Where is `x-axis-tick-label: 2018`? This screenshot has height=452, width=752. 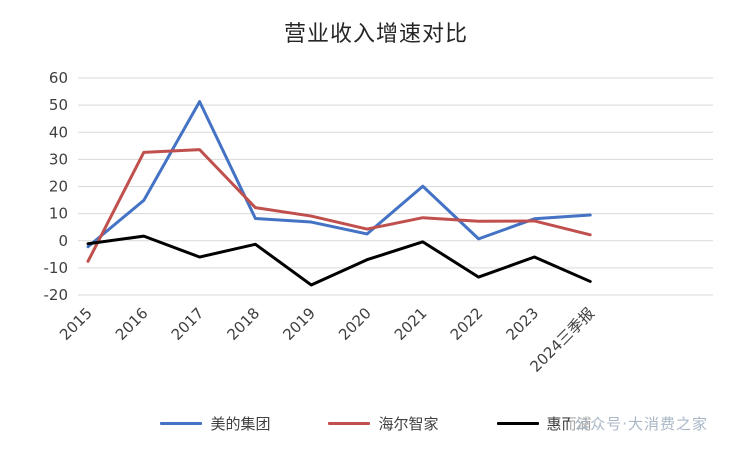
x-axis-tick-label: 2018 is located at coordinates (243, 324).